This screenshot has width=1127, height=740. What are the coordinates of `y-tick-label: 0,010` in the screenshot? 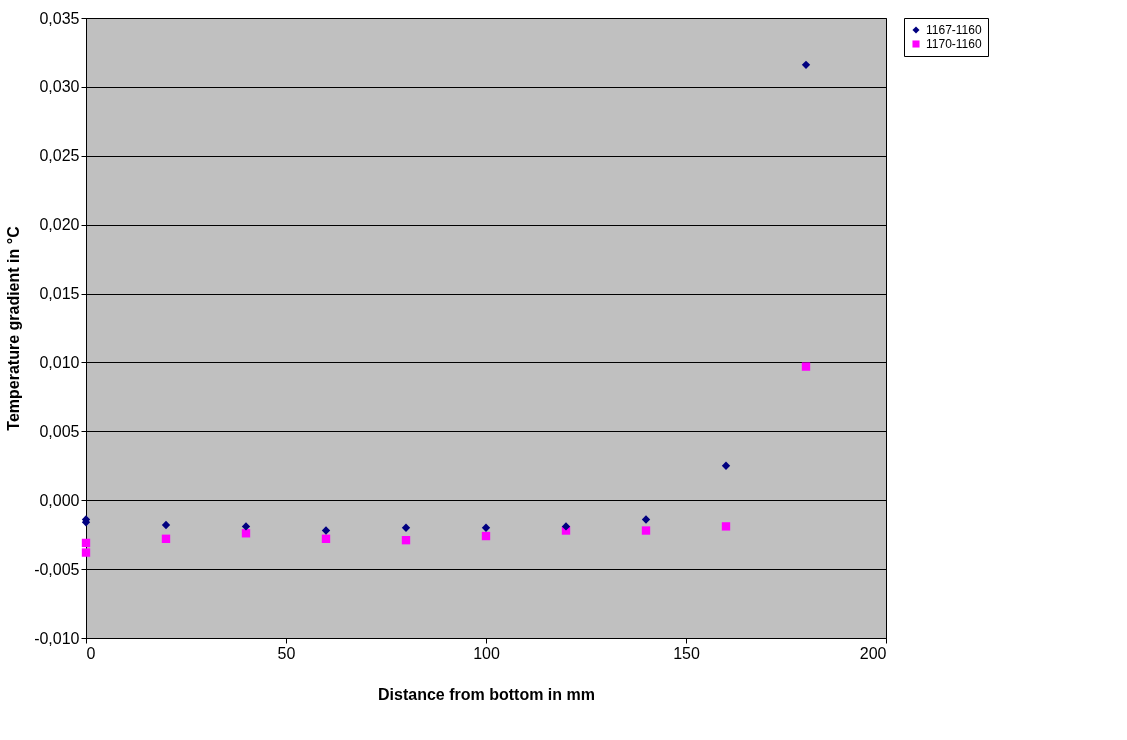 It's located at (59, 362).